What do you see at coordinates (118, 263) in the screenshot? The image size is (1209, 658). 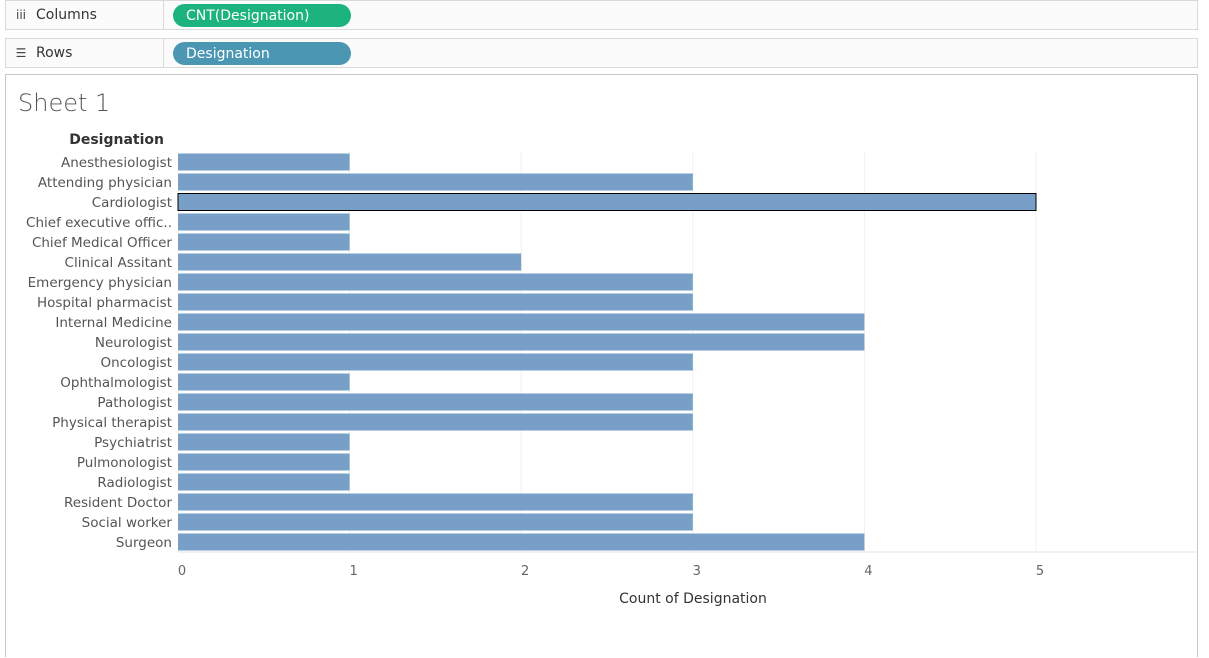 I see `category-label: Clinical Assitant` at bounding box center [118, 263].